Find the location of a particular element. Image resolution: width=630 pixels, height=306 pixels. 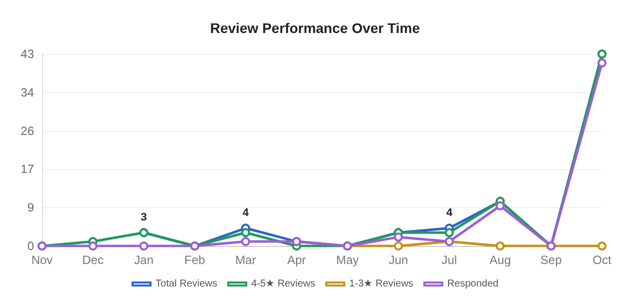

x-tick-label: Jul is located at coordinates (449, 260).